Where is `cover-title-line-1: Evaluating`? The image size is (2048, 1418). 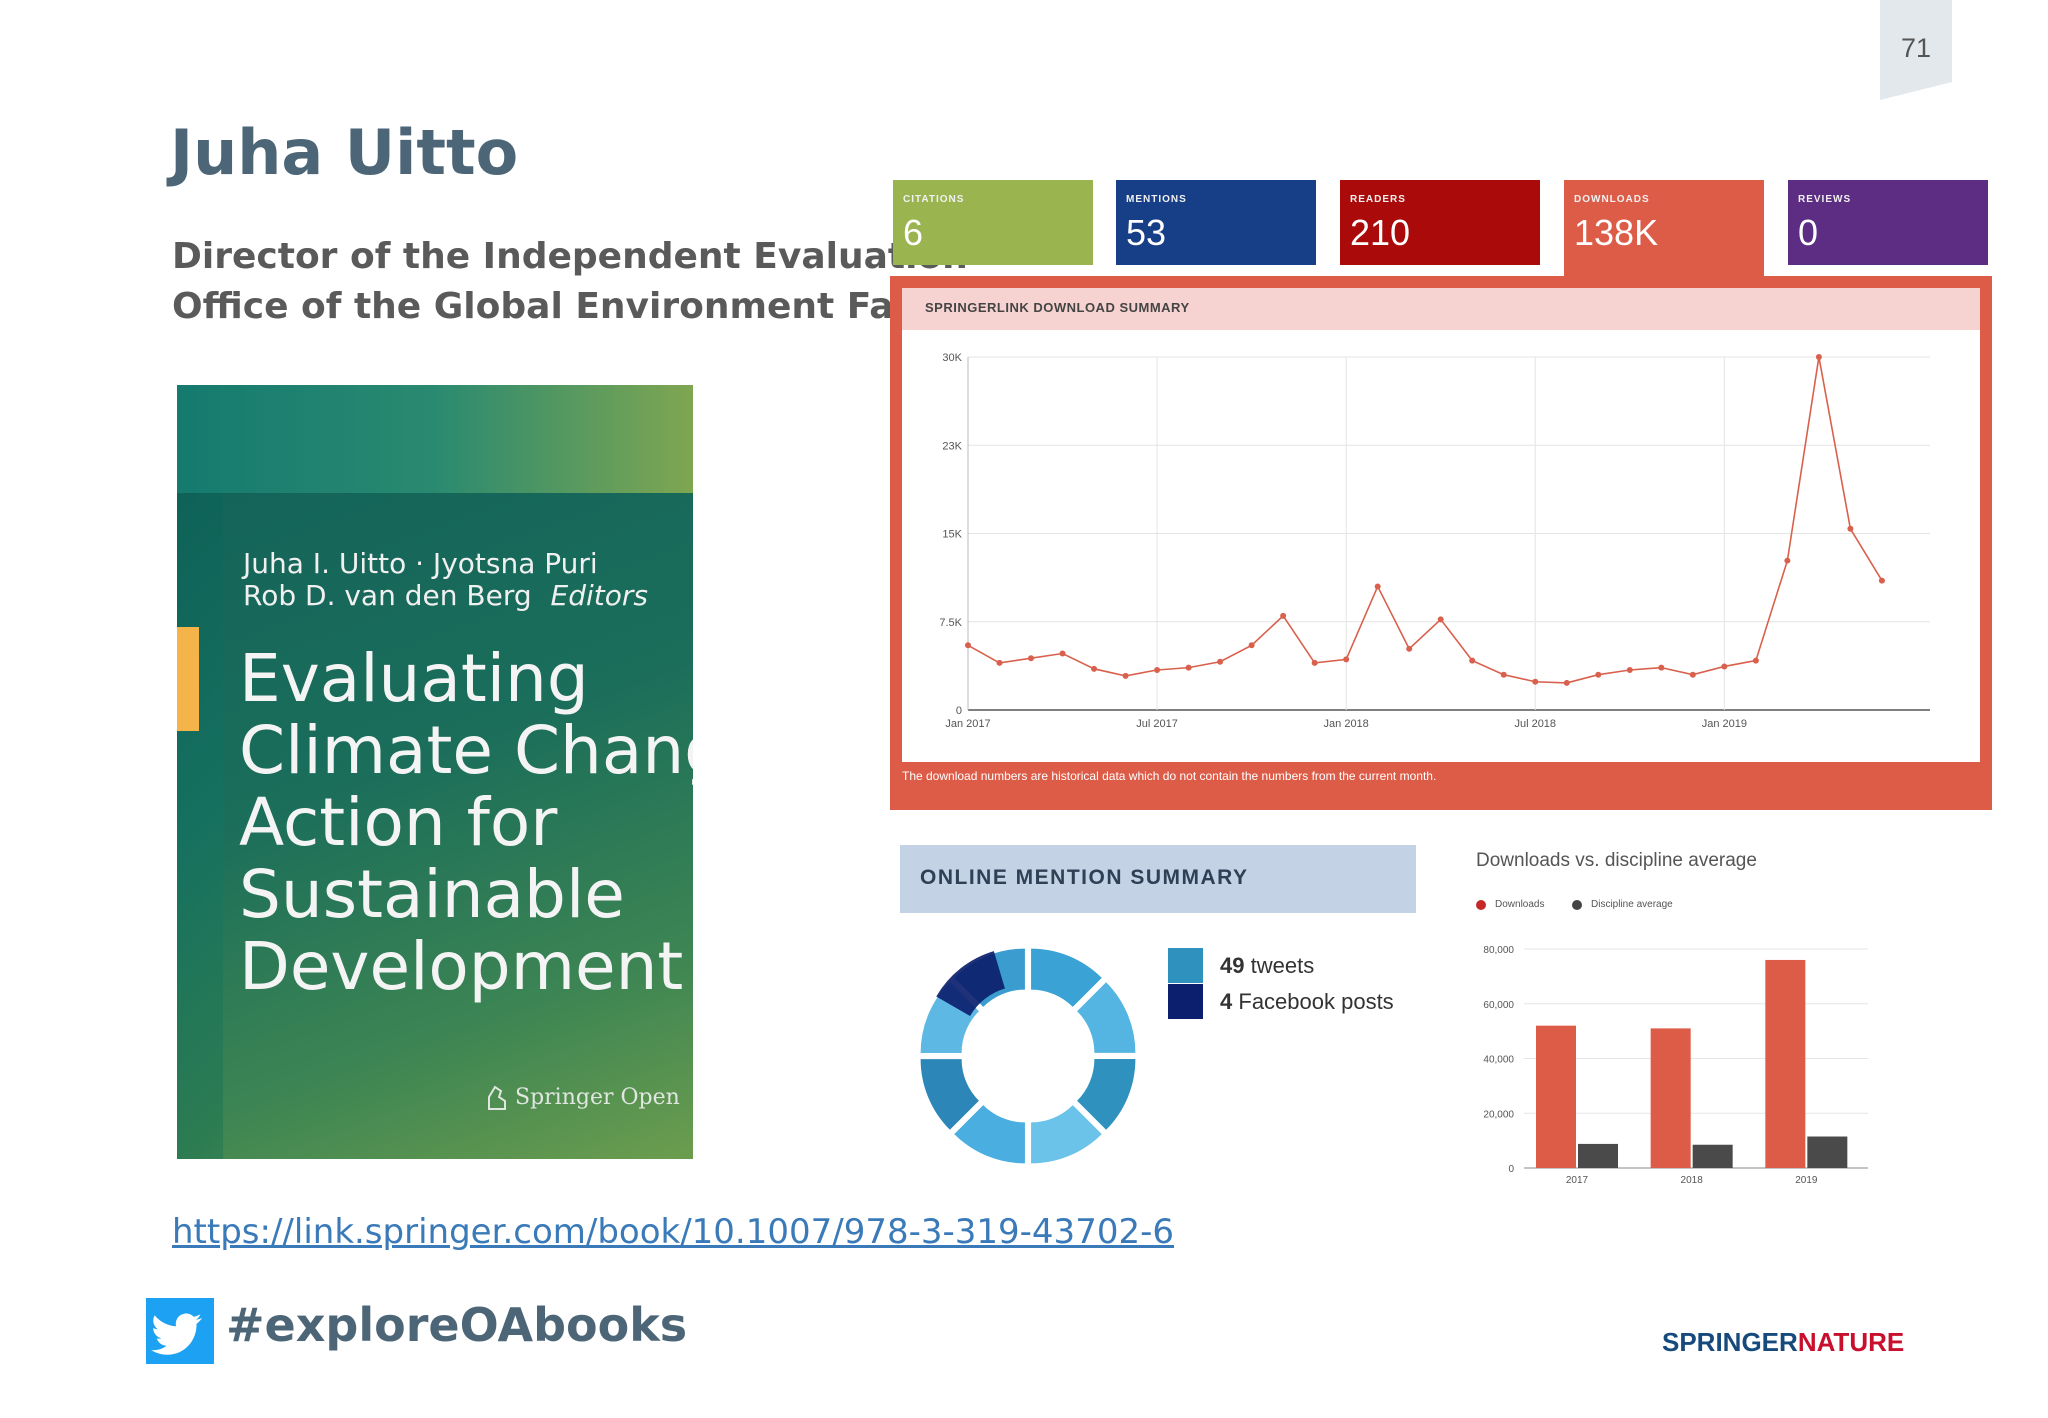
cover-title-line-1: Evaluating is located at coordinates (414, 678).